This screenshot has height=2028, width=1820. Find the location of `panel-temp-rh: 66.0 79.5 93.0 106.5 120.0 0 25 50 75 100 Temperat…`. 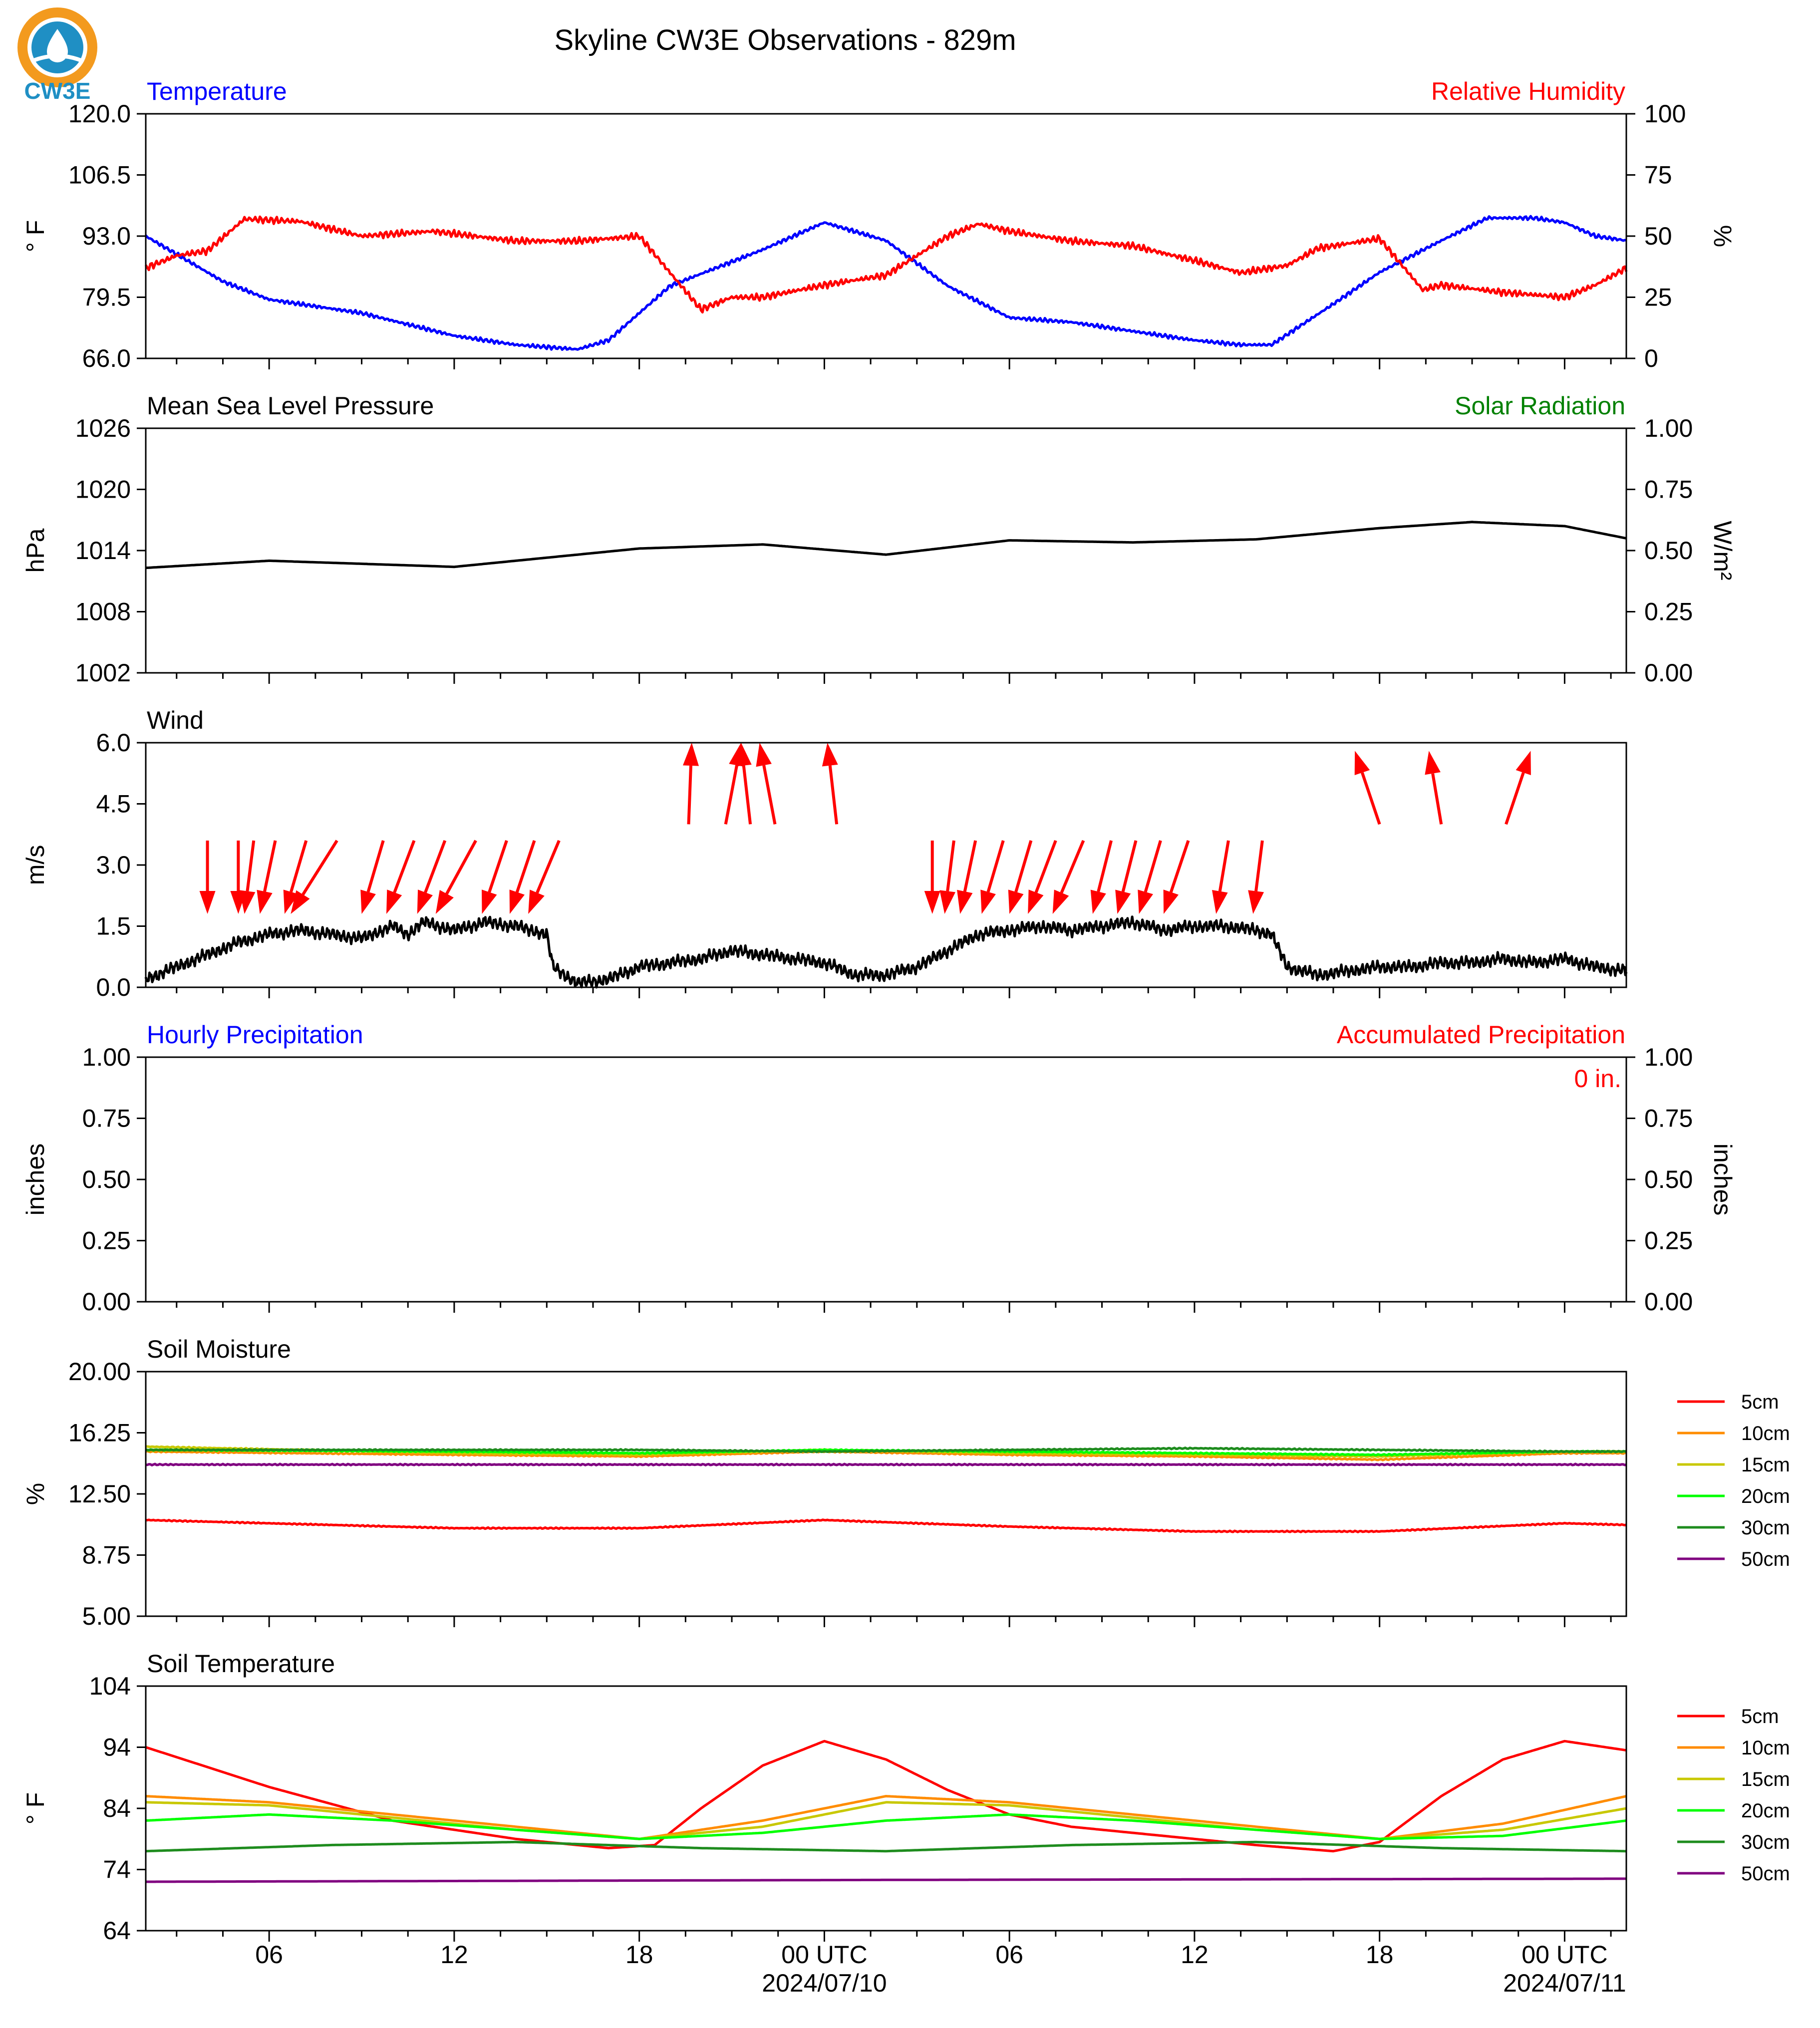

panel-temp-rh: 66.0 79.5 93.0 106.5 120.0 0 25 50 75 100 Temperat… is located at coordinates (879, 224).